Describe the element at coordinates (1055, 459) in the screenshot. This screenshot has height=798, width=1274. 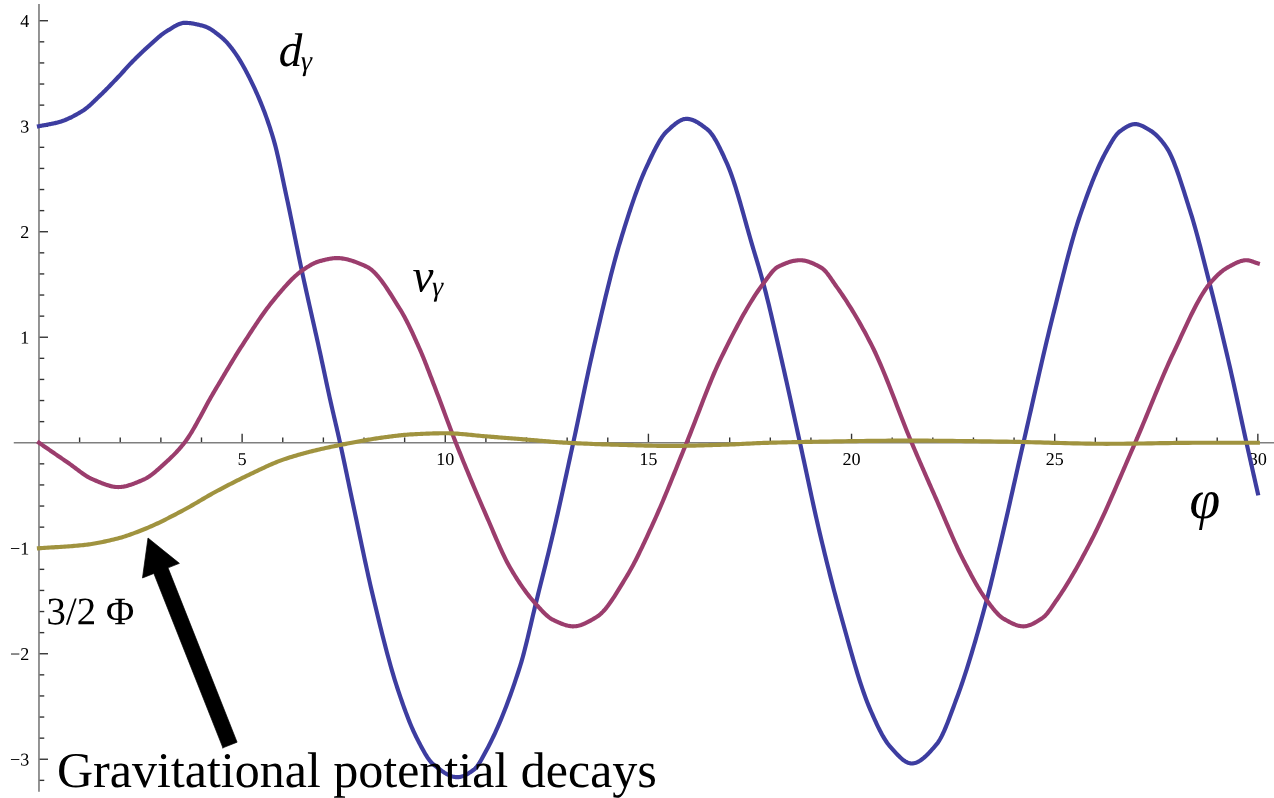
I see `x-tick-label: 25` at that location.